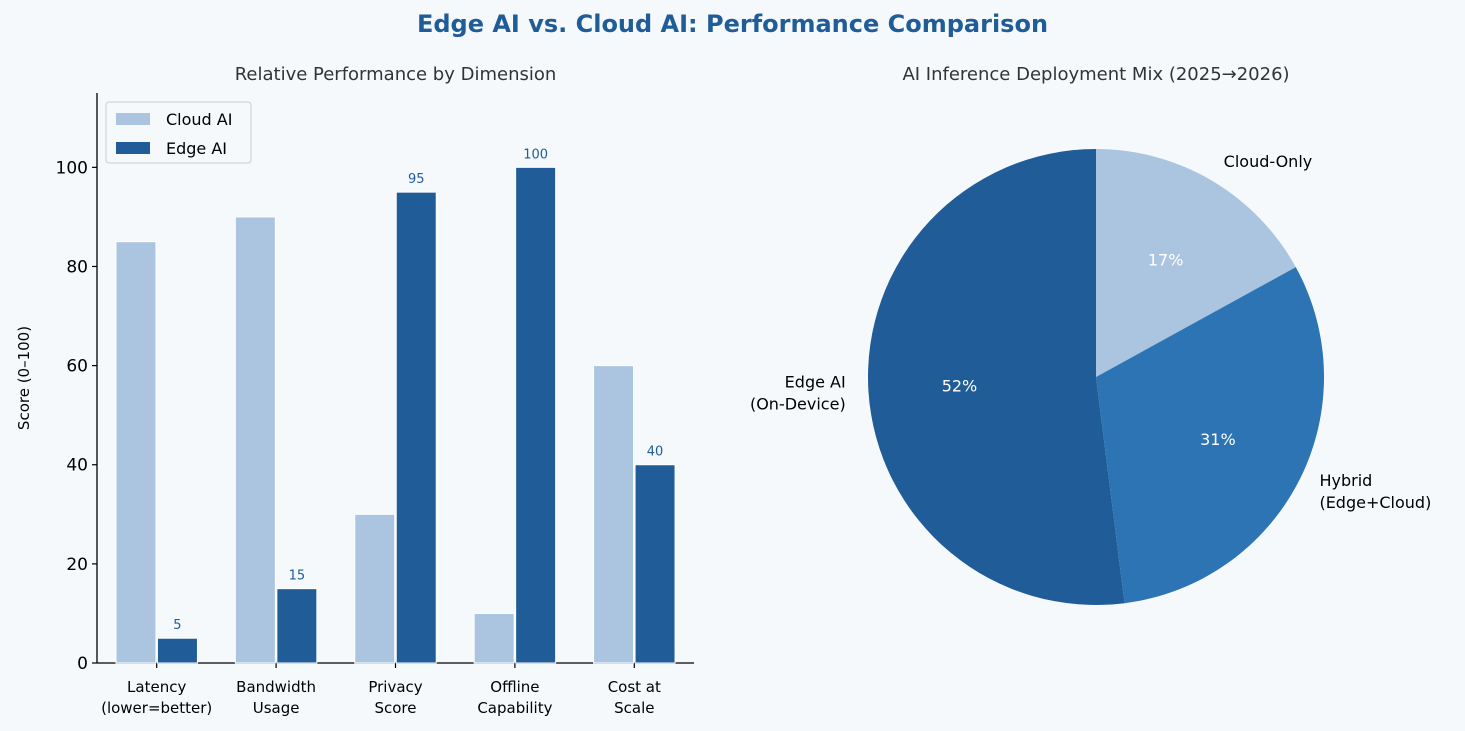 The height and width of the screenshot is (731, 1465). What do you see at coordinates (297, 576) in the screenshot?
I see `data-label: 15` at bounding box center [297, 576].